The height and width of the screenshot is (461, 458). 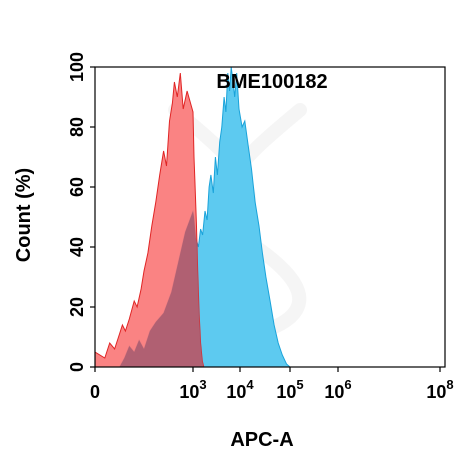 What do you see at coordinates (240, 389) in the screenshot?
I see `x-tick-label: 10⁴` at bounding box center [240, 389].